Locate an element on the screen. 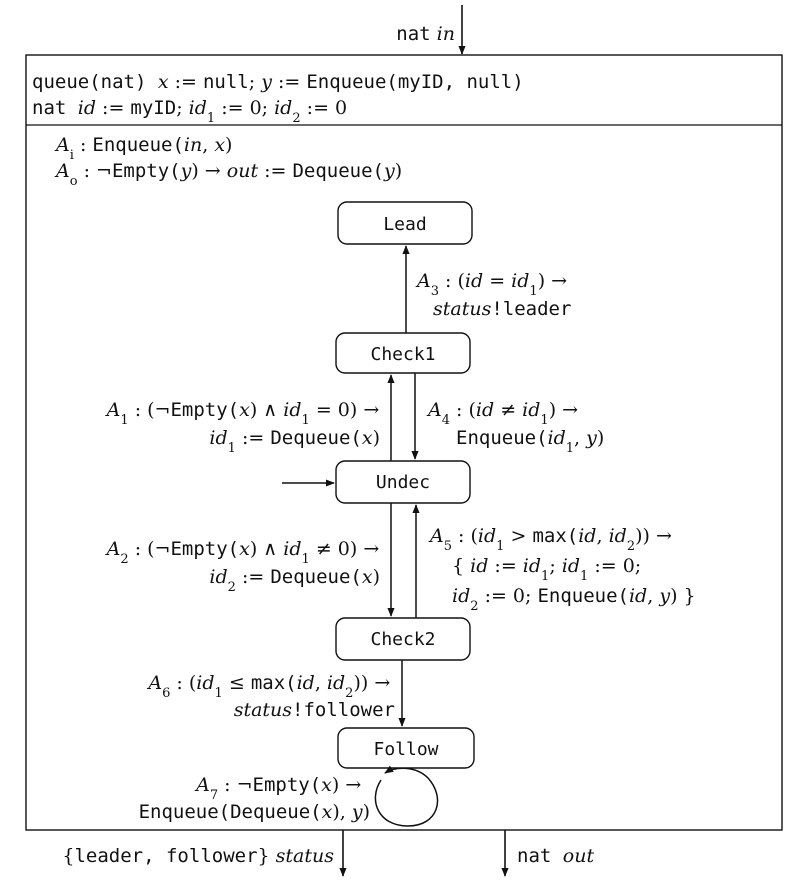 The height and width of the screenshot is (883, 796). state-undec: Undec is located at coordinates (403, 482).